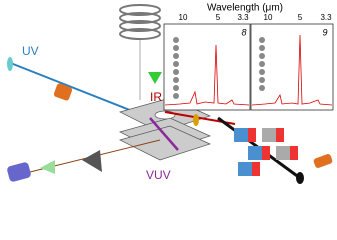 The image size is (337, 240). I want to click on purple-cylinder, so click(19, 172).